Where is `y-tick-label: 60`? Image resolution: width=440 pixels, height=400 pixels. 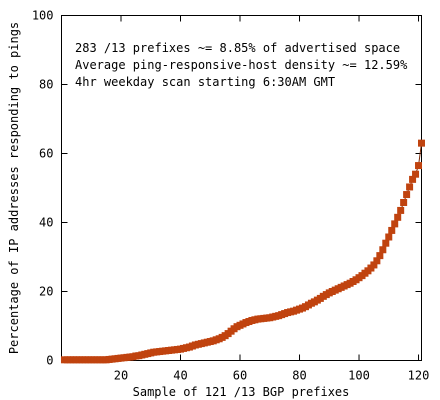
y-tick-label: 60 is located at coordinates (46, 154).